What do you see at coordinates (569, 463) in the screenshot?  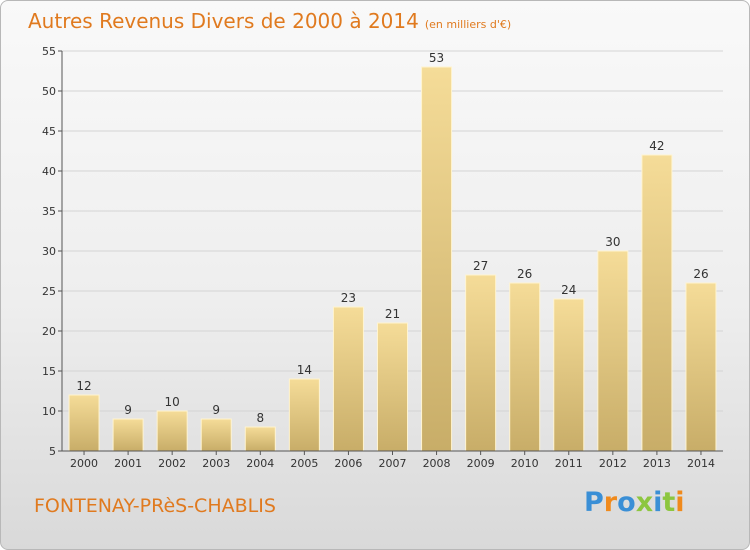 I see `x-tick-label: 2011` at bounding box center [569, 463].